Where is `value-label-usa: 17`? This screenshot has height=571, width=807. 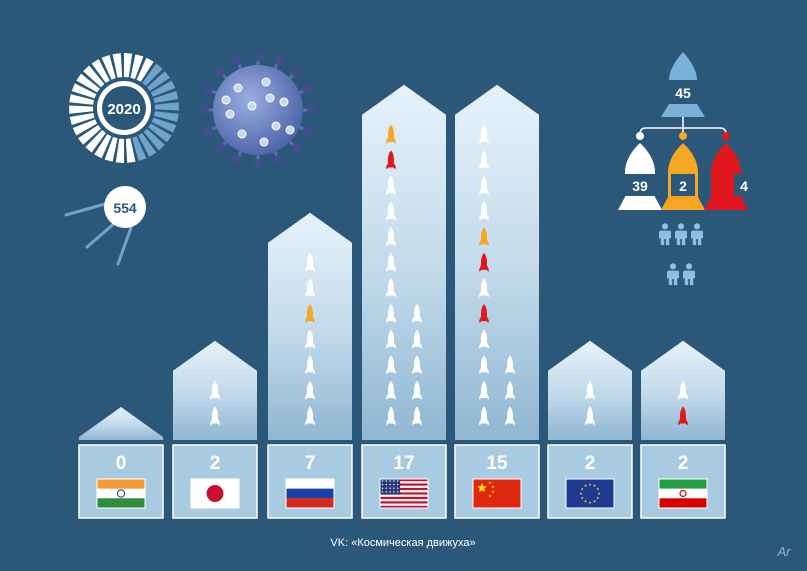 value-label-usa: 17 is located at coordinates (403, 463).